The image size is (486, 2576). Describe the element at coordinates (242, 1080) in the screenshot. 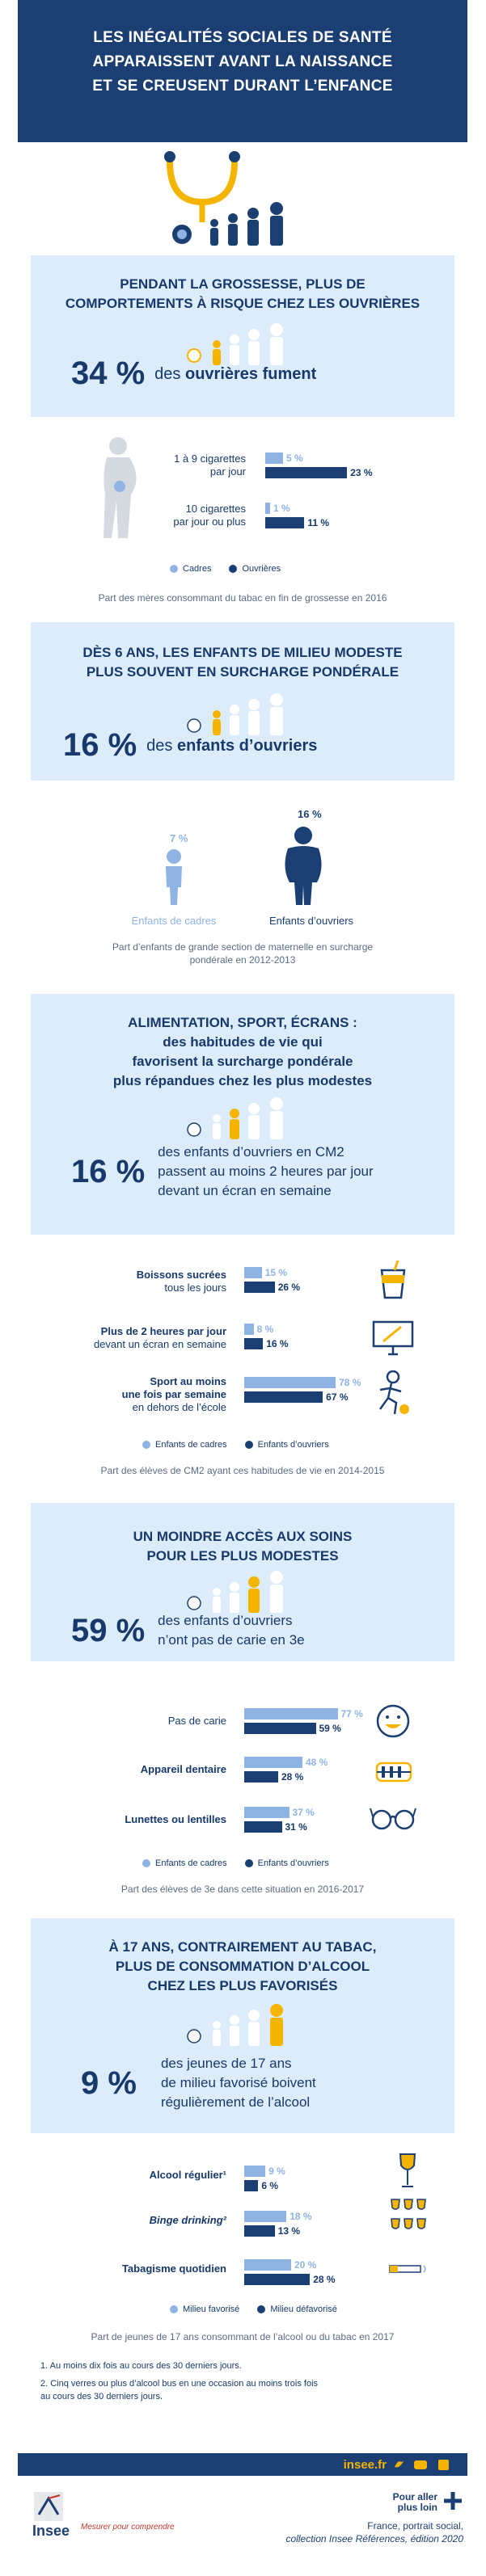

I see `title-line: plus répandues chez les plus modestes` at that location.